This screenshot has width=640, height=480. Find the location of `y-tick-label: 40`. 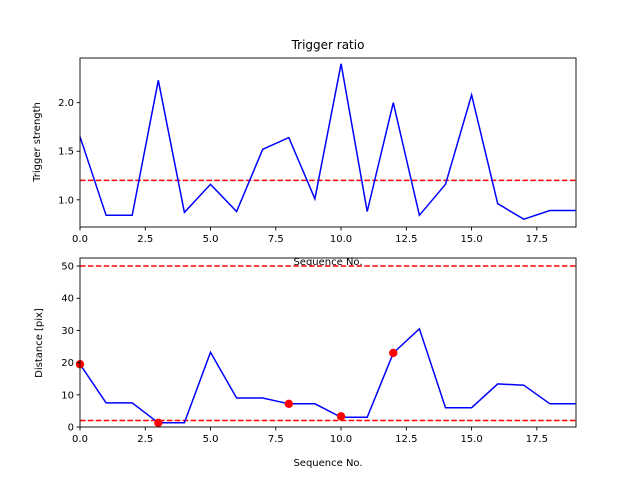

y-tick-label: 40 is located at coordinates (67, 299).